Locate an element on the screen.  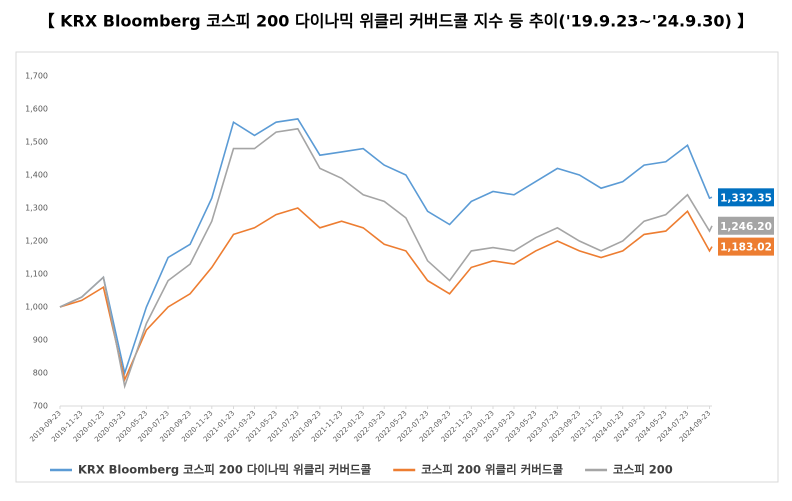
y-tick-label: 1,700 is located at coordinates (36, 76).